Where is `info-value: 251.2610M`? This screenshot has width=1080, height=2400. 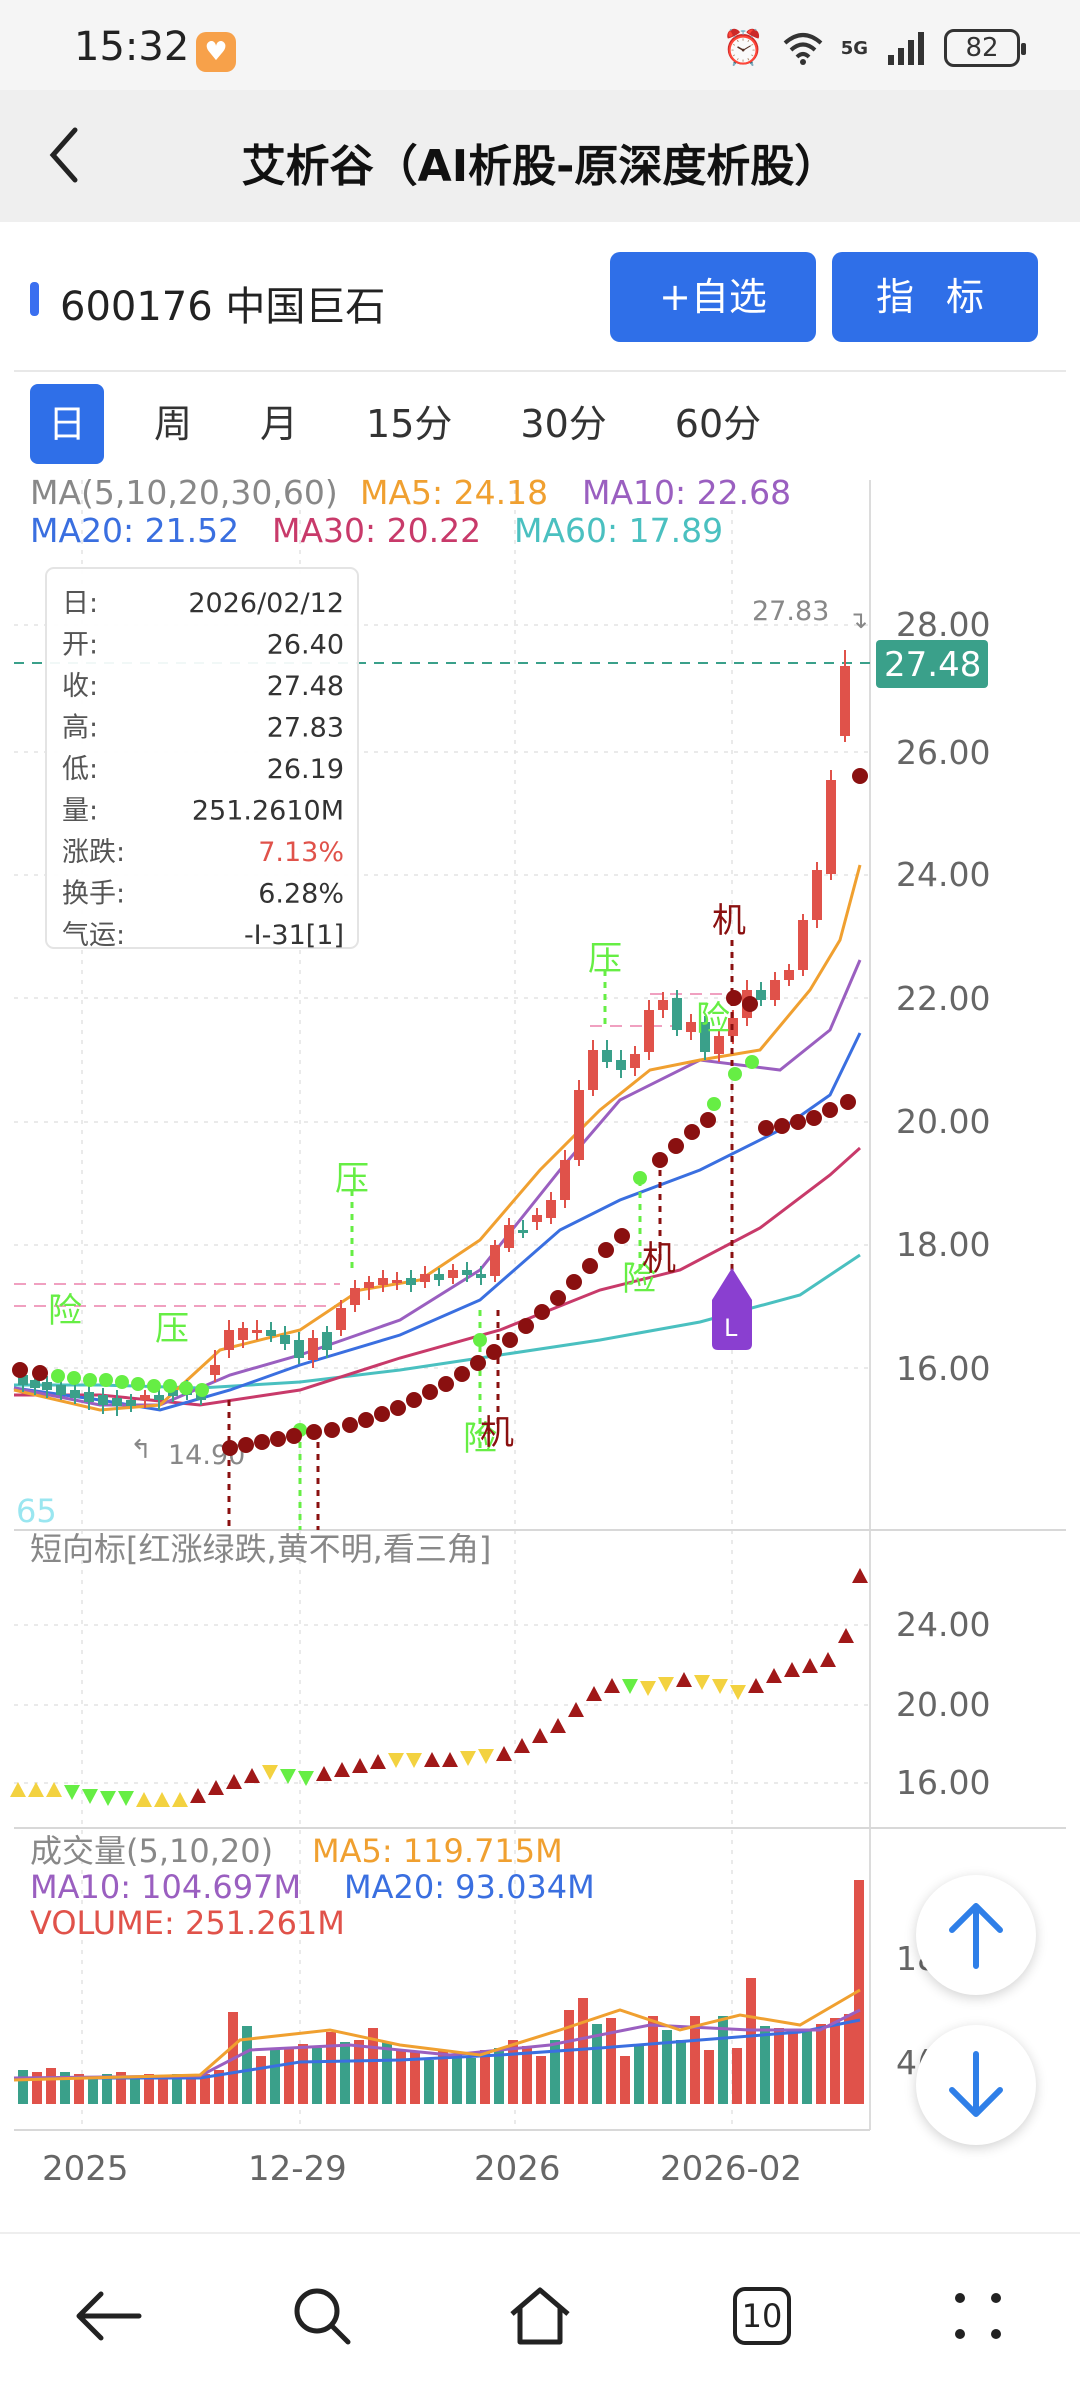 info-value: 251.2610M is located at coordinates (268, 811).